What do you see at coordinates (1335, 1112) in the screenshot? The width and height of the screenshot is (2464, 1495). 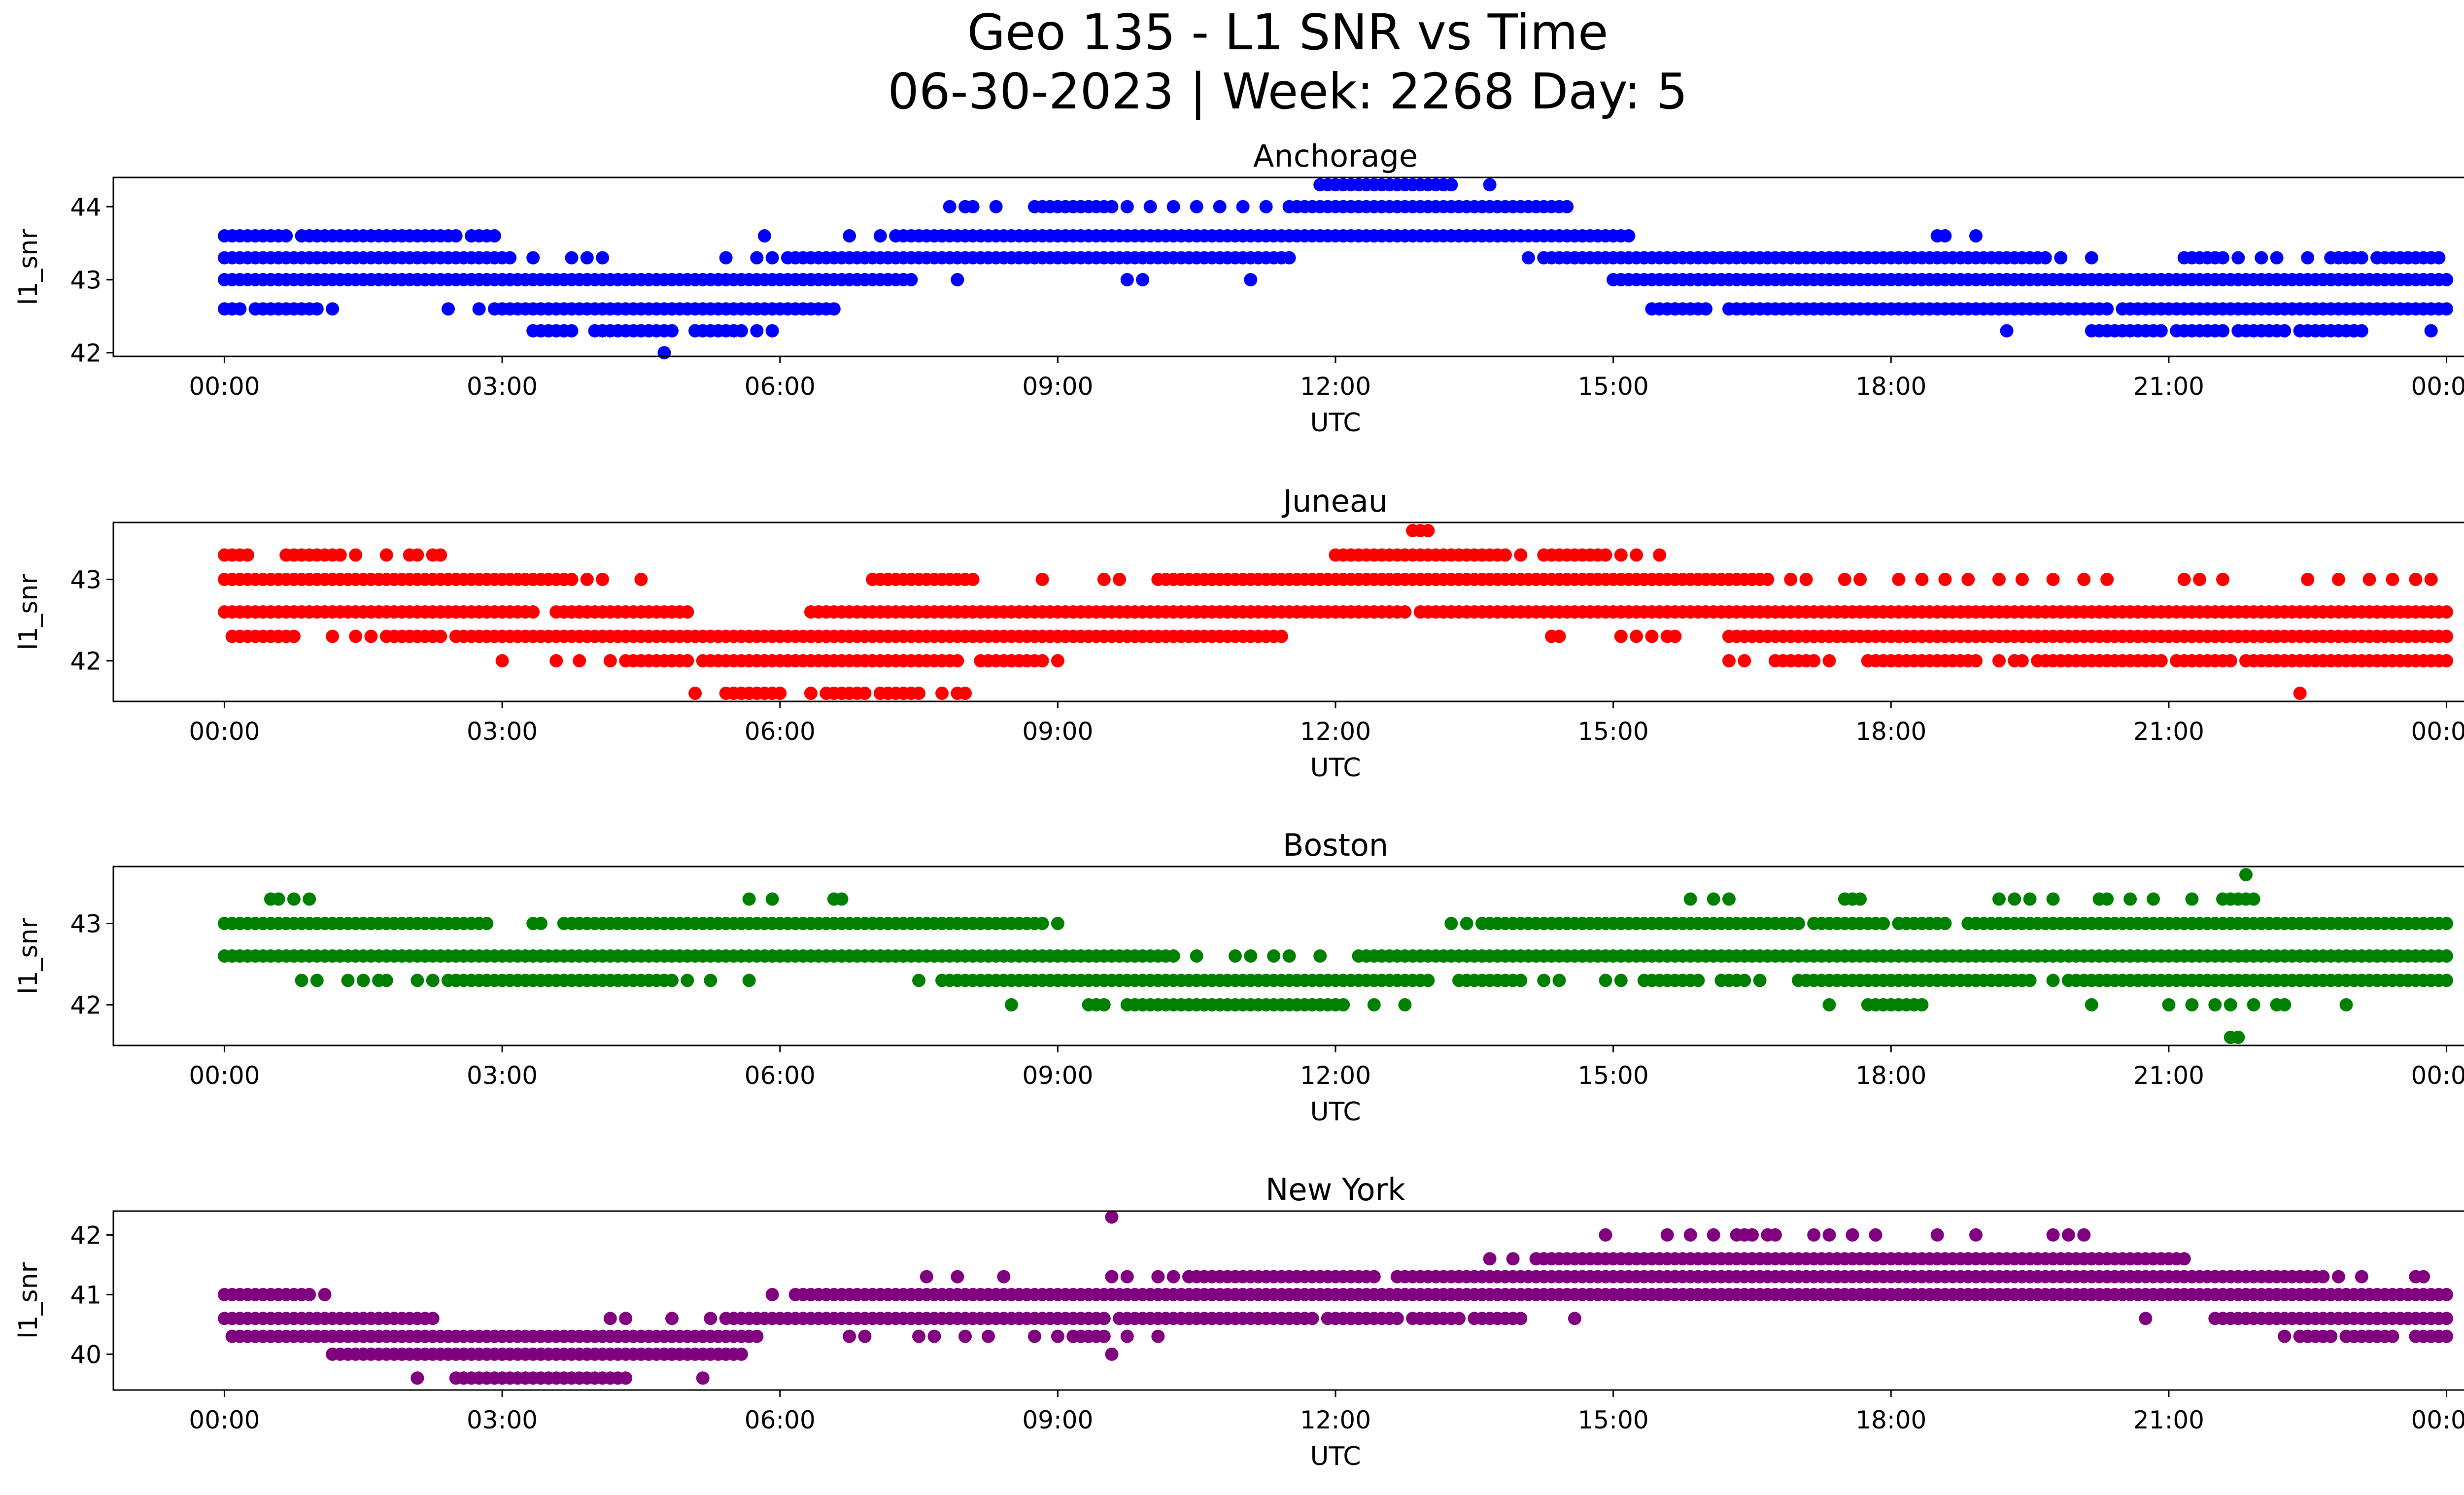 I see `x-axis-label-boston: UTC` at bounding box center [1335, 1112].